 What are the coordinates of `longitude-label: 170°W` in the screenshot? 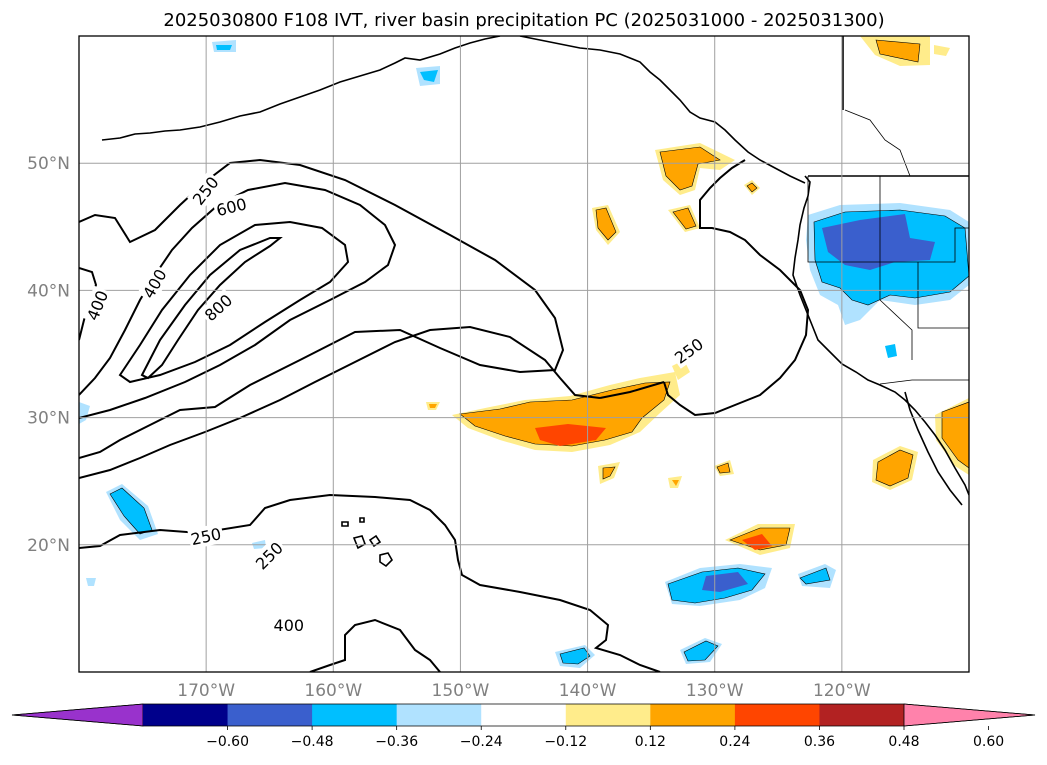 It's located at (206, 691).